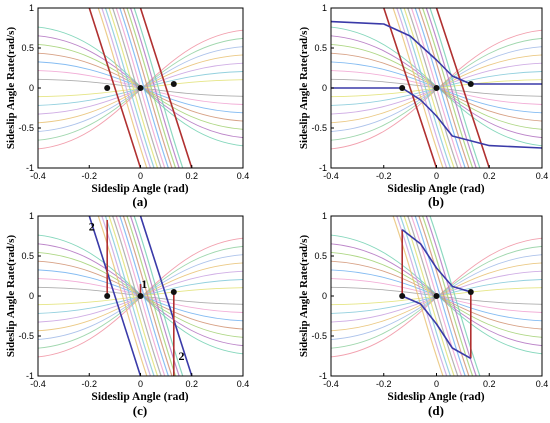 This screenshot has width=550, height=423. Describe the element at coordinates (139, 201) in the screenshot. I see `caption-a: (a)` at that location.